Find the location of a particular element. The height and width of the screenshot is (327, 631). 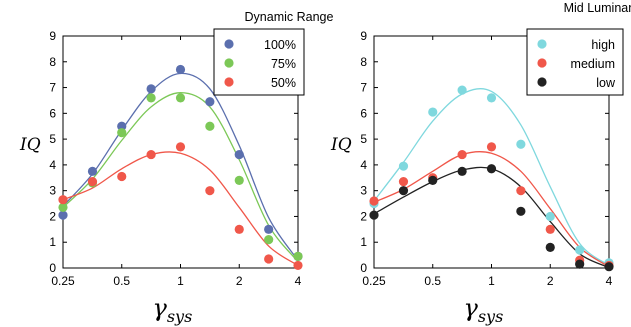

legend-entry: high is located at coordinates (603, 45).